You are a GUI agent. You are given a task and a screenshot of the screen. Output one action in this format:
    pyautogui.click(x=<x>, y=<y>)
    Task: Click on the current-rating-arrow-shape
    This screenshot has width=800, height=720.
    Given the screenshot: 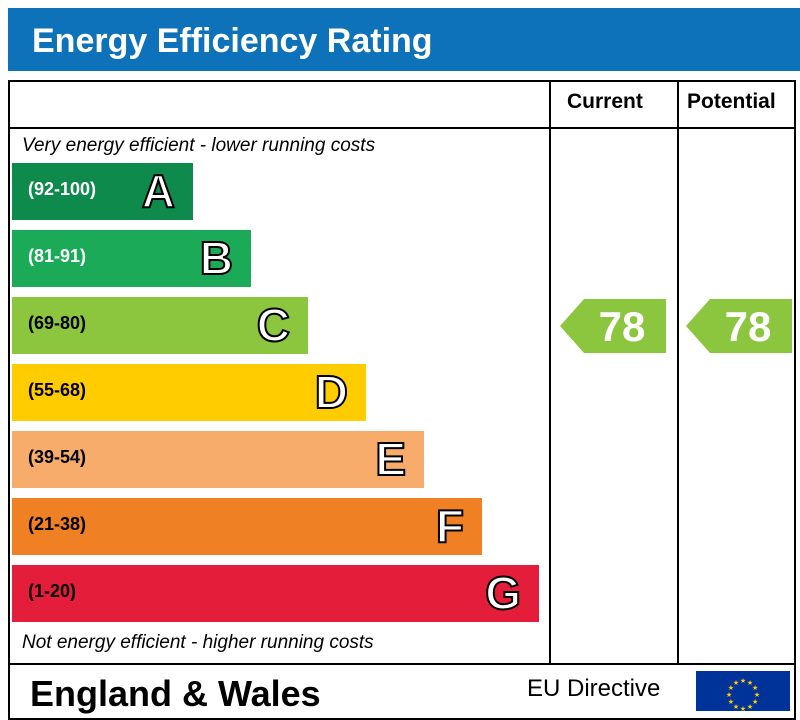 What is the action you would take?
    pyautogui.click(x=613, y=325)
    